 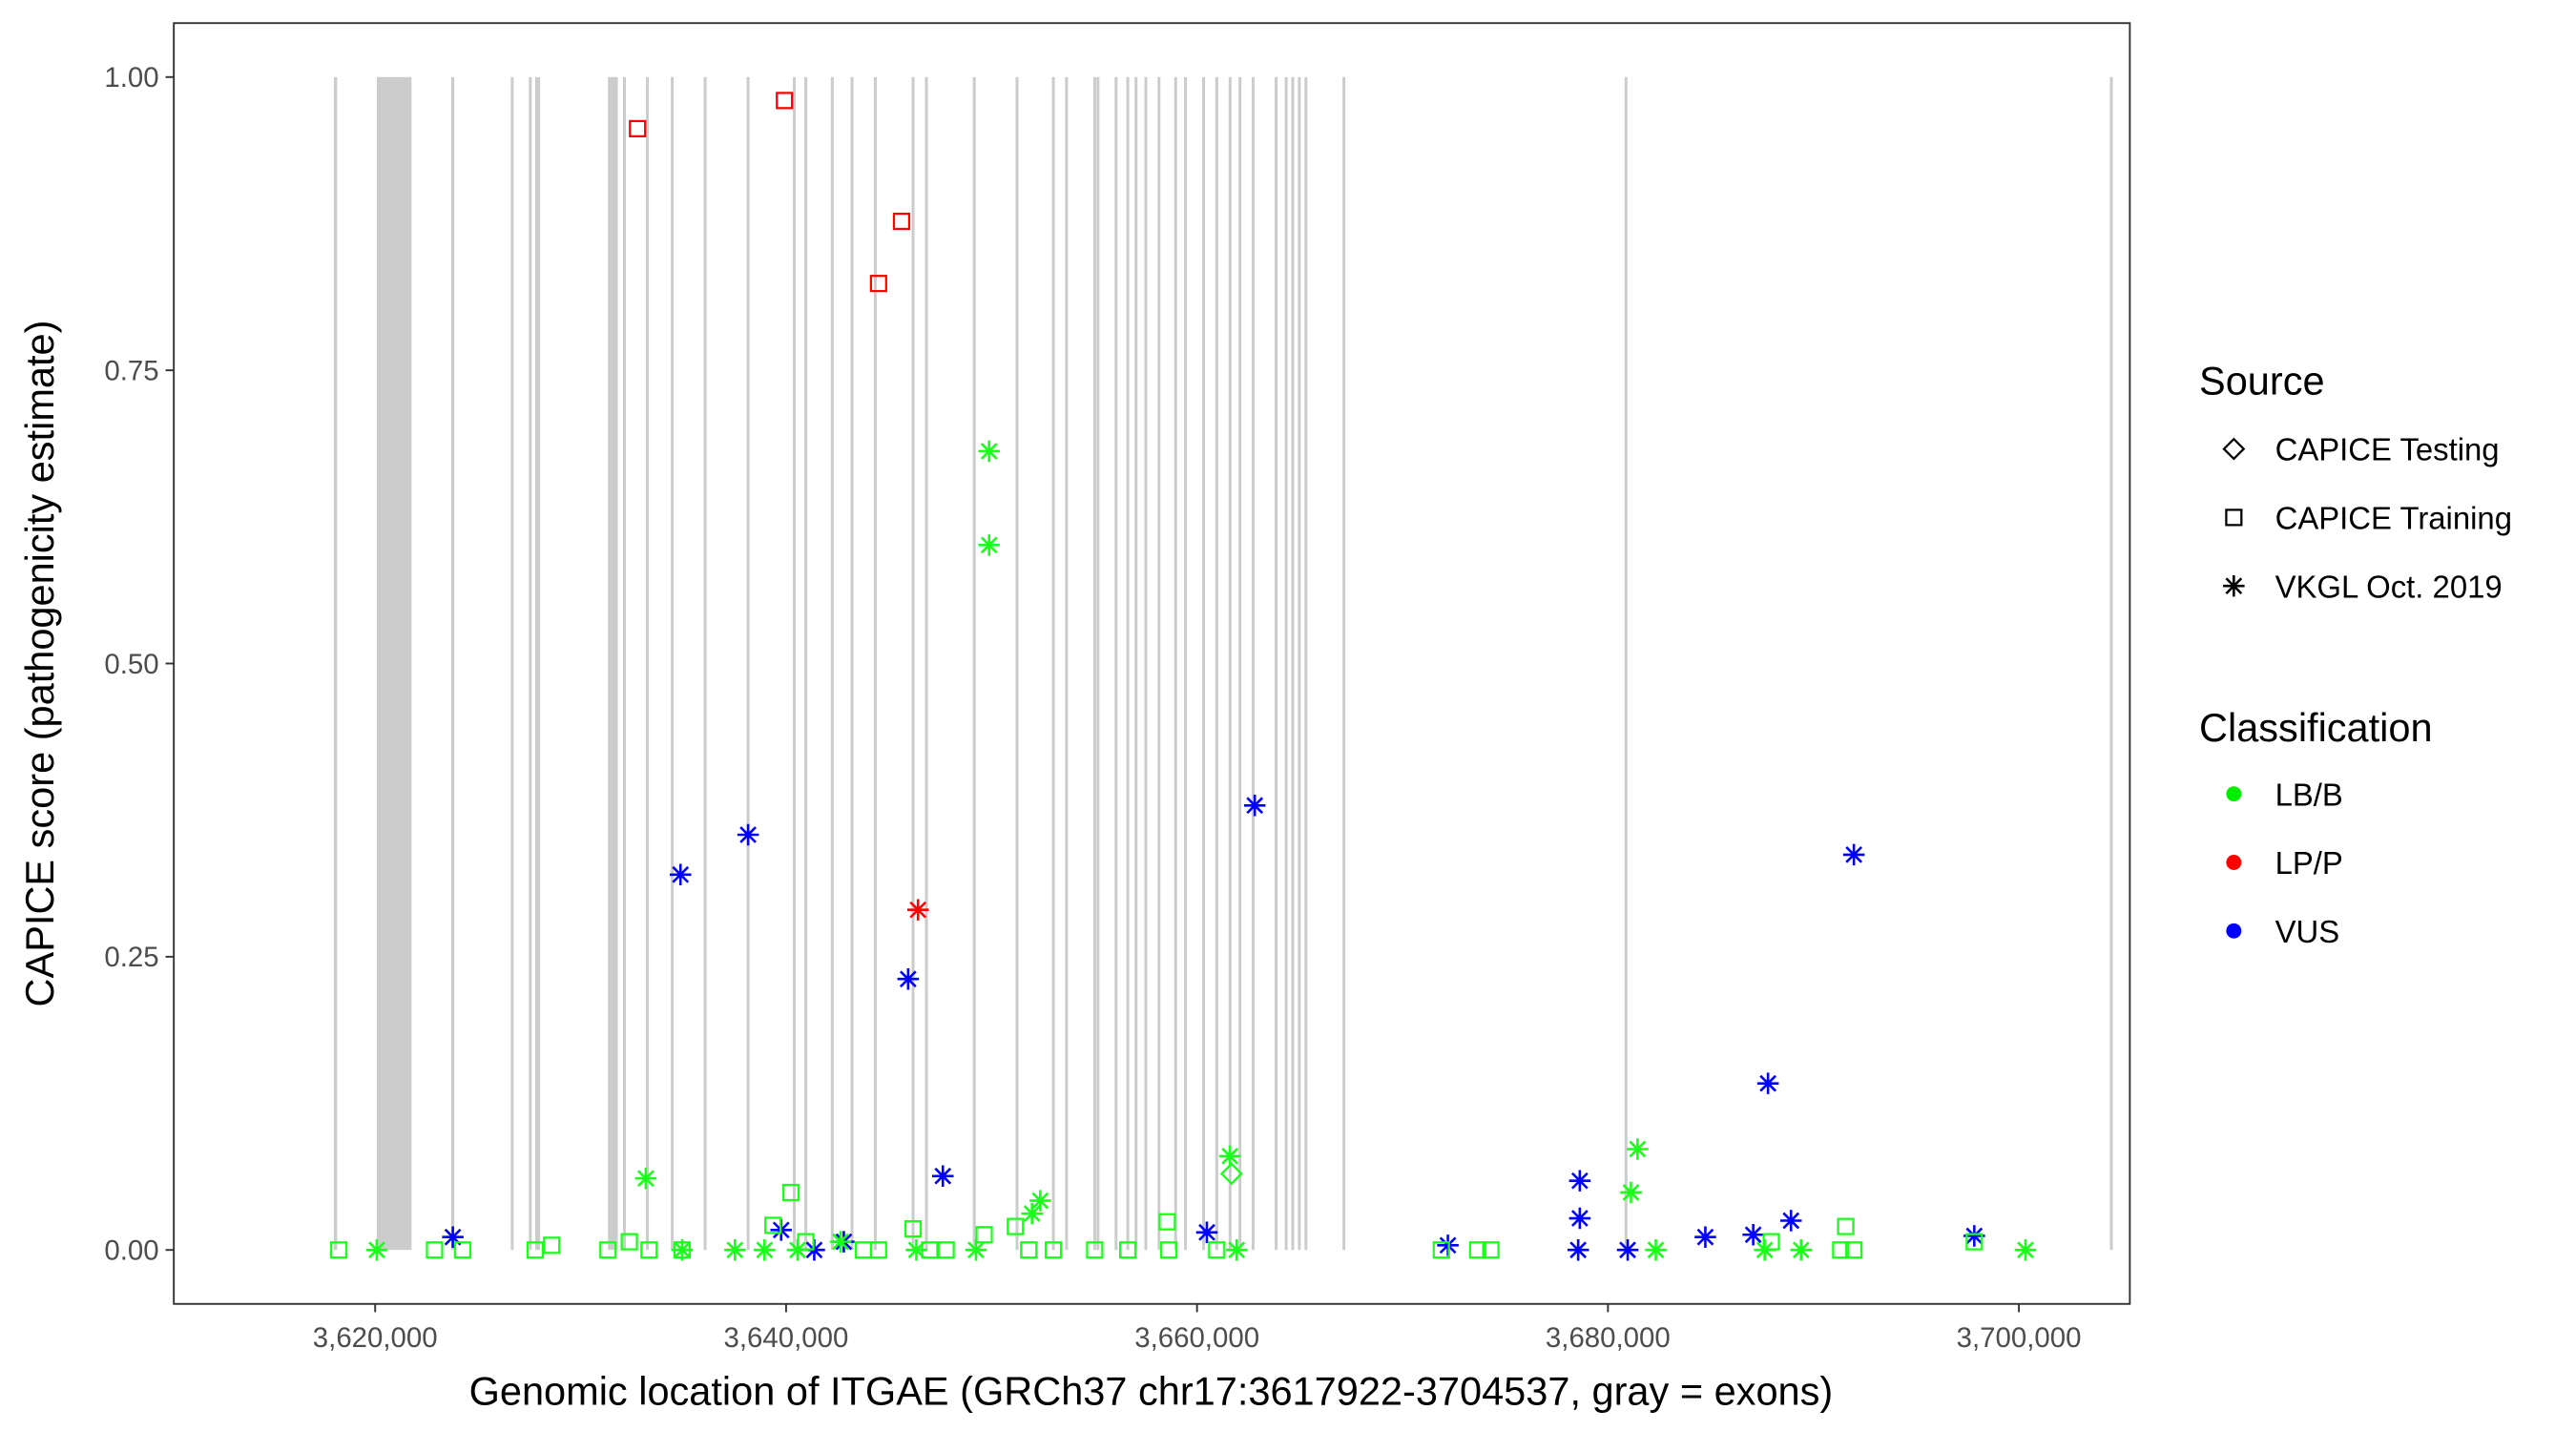 What do you see at coordinates (2309, 863) in the screenshot?
I see `legend-class-label: LP/P` at bounding box center [2309, 863].